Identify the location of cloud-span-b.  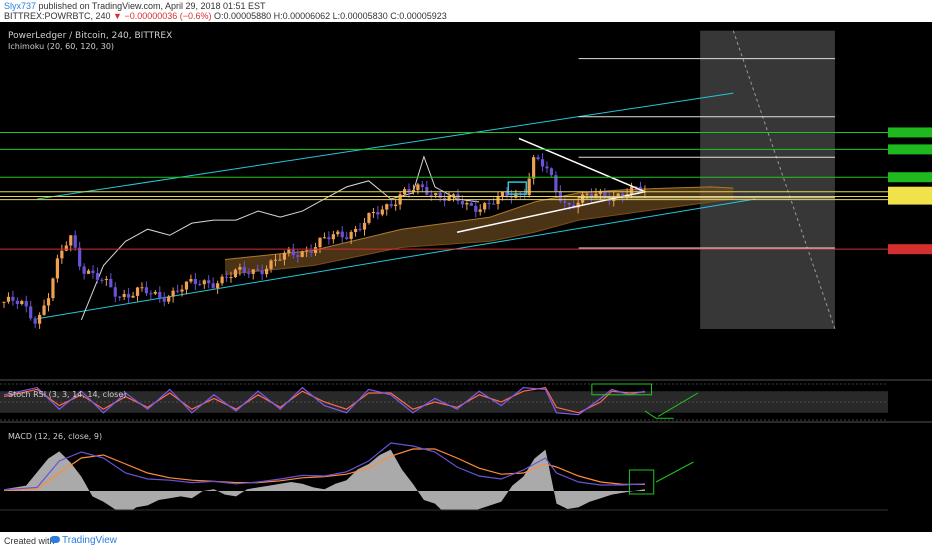
(479, 237).